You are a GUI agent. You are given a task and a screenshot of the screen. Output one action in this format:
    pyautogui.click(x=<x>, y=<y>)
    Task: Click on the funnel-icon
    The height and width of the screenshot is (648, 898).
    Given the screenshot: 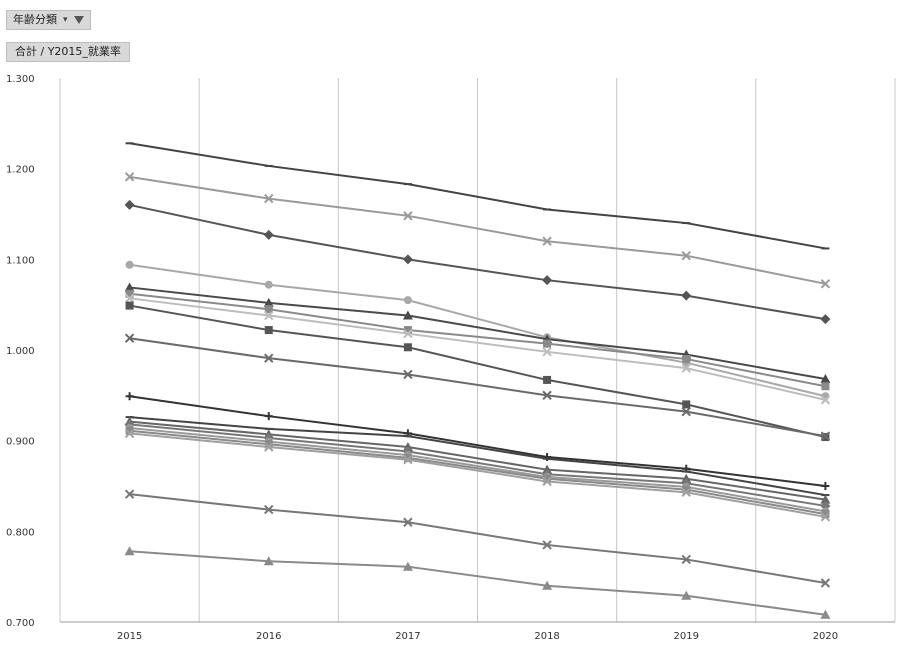 What is the action you would take?
    pyautogui.click(x=78, y=20)
    